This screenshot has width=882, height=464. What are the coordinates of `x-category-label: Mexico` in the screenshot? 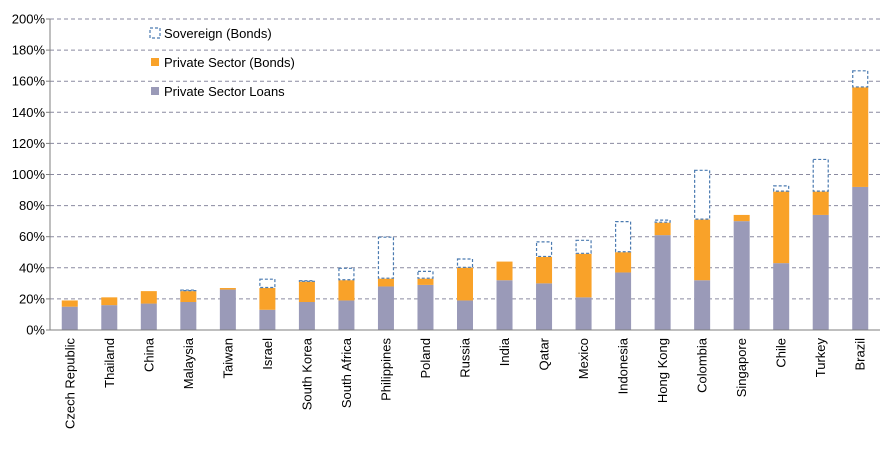 It's located at (583, 358).